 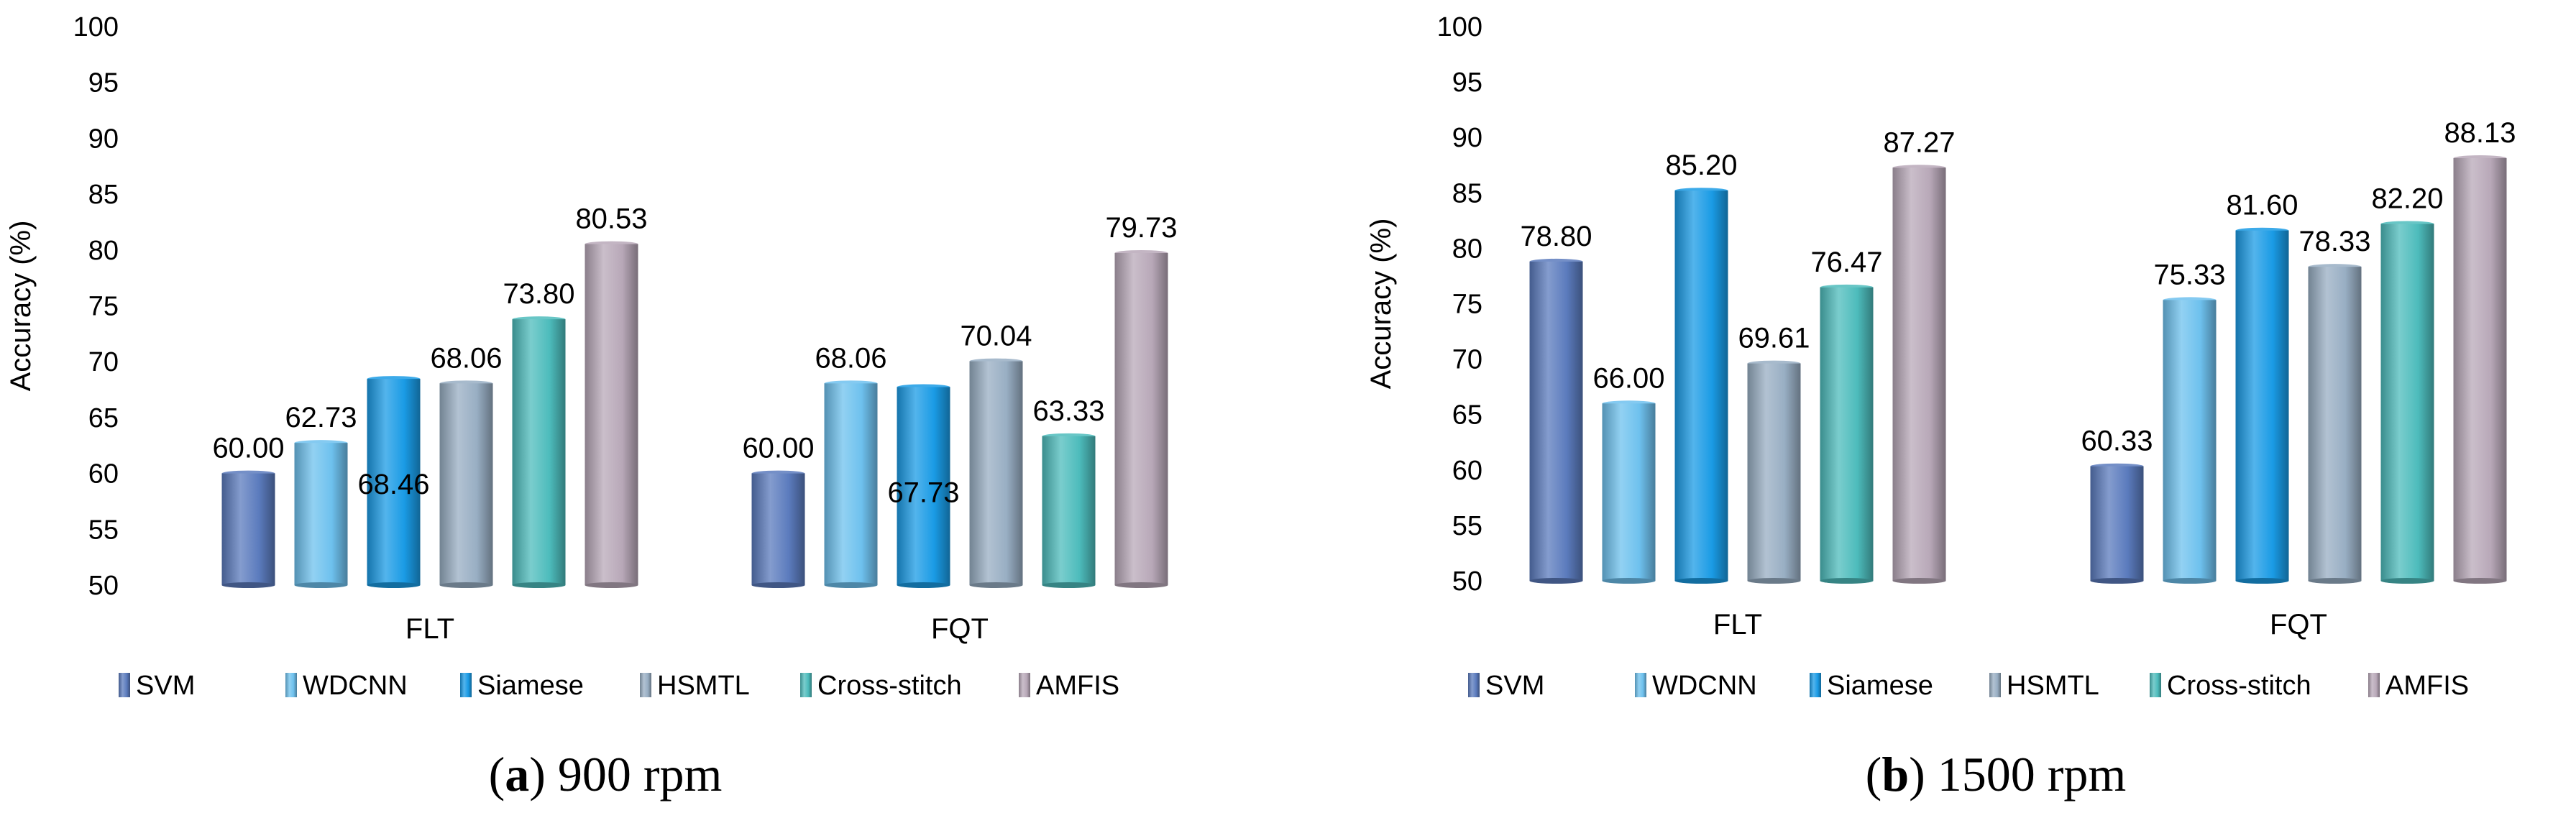 I want to click on y-tick-label: 90, so click(x=104, y=139).